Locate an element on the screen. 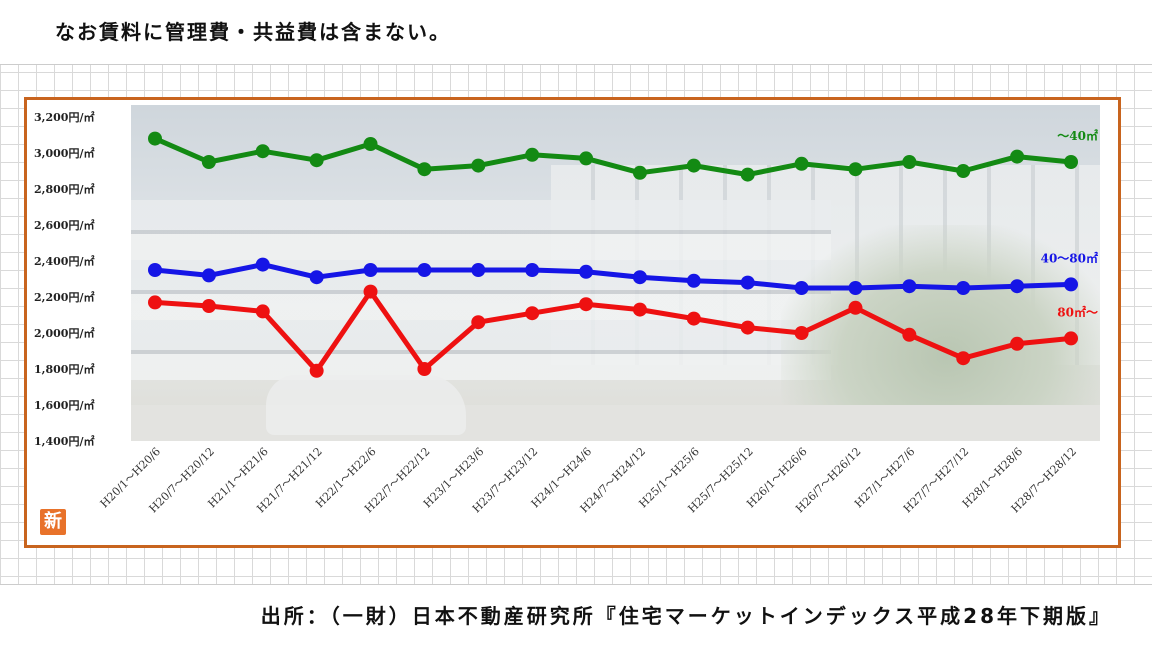  y-tick-label: 1,400円/㎡ is located at coordinates (64, 441).